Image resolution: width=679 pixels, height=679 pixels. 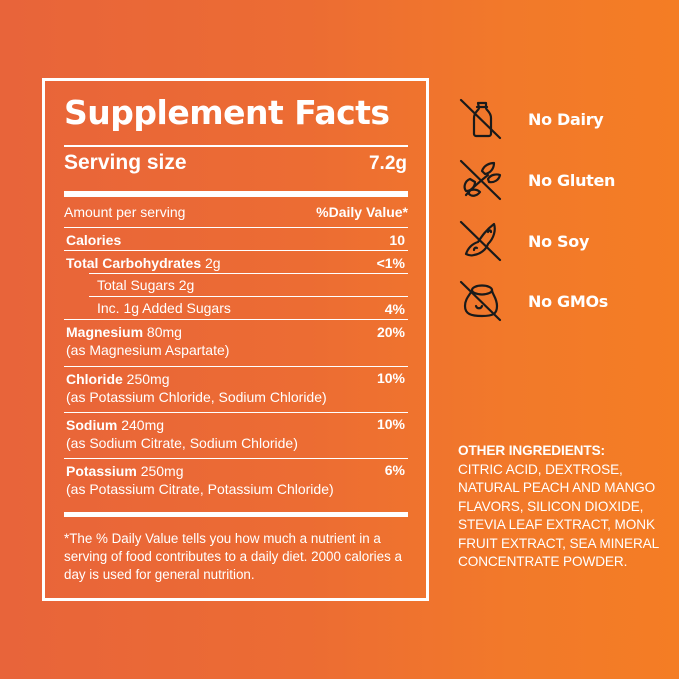 What do you see at coordinates (480, 180) in the screenshot?
I see `no-gluten-icon` at bounding box center [480, 180].